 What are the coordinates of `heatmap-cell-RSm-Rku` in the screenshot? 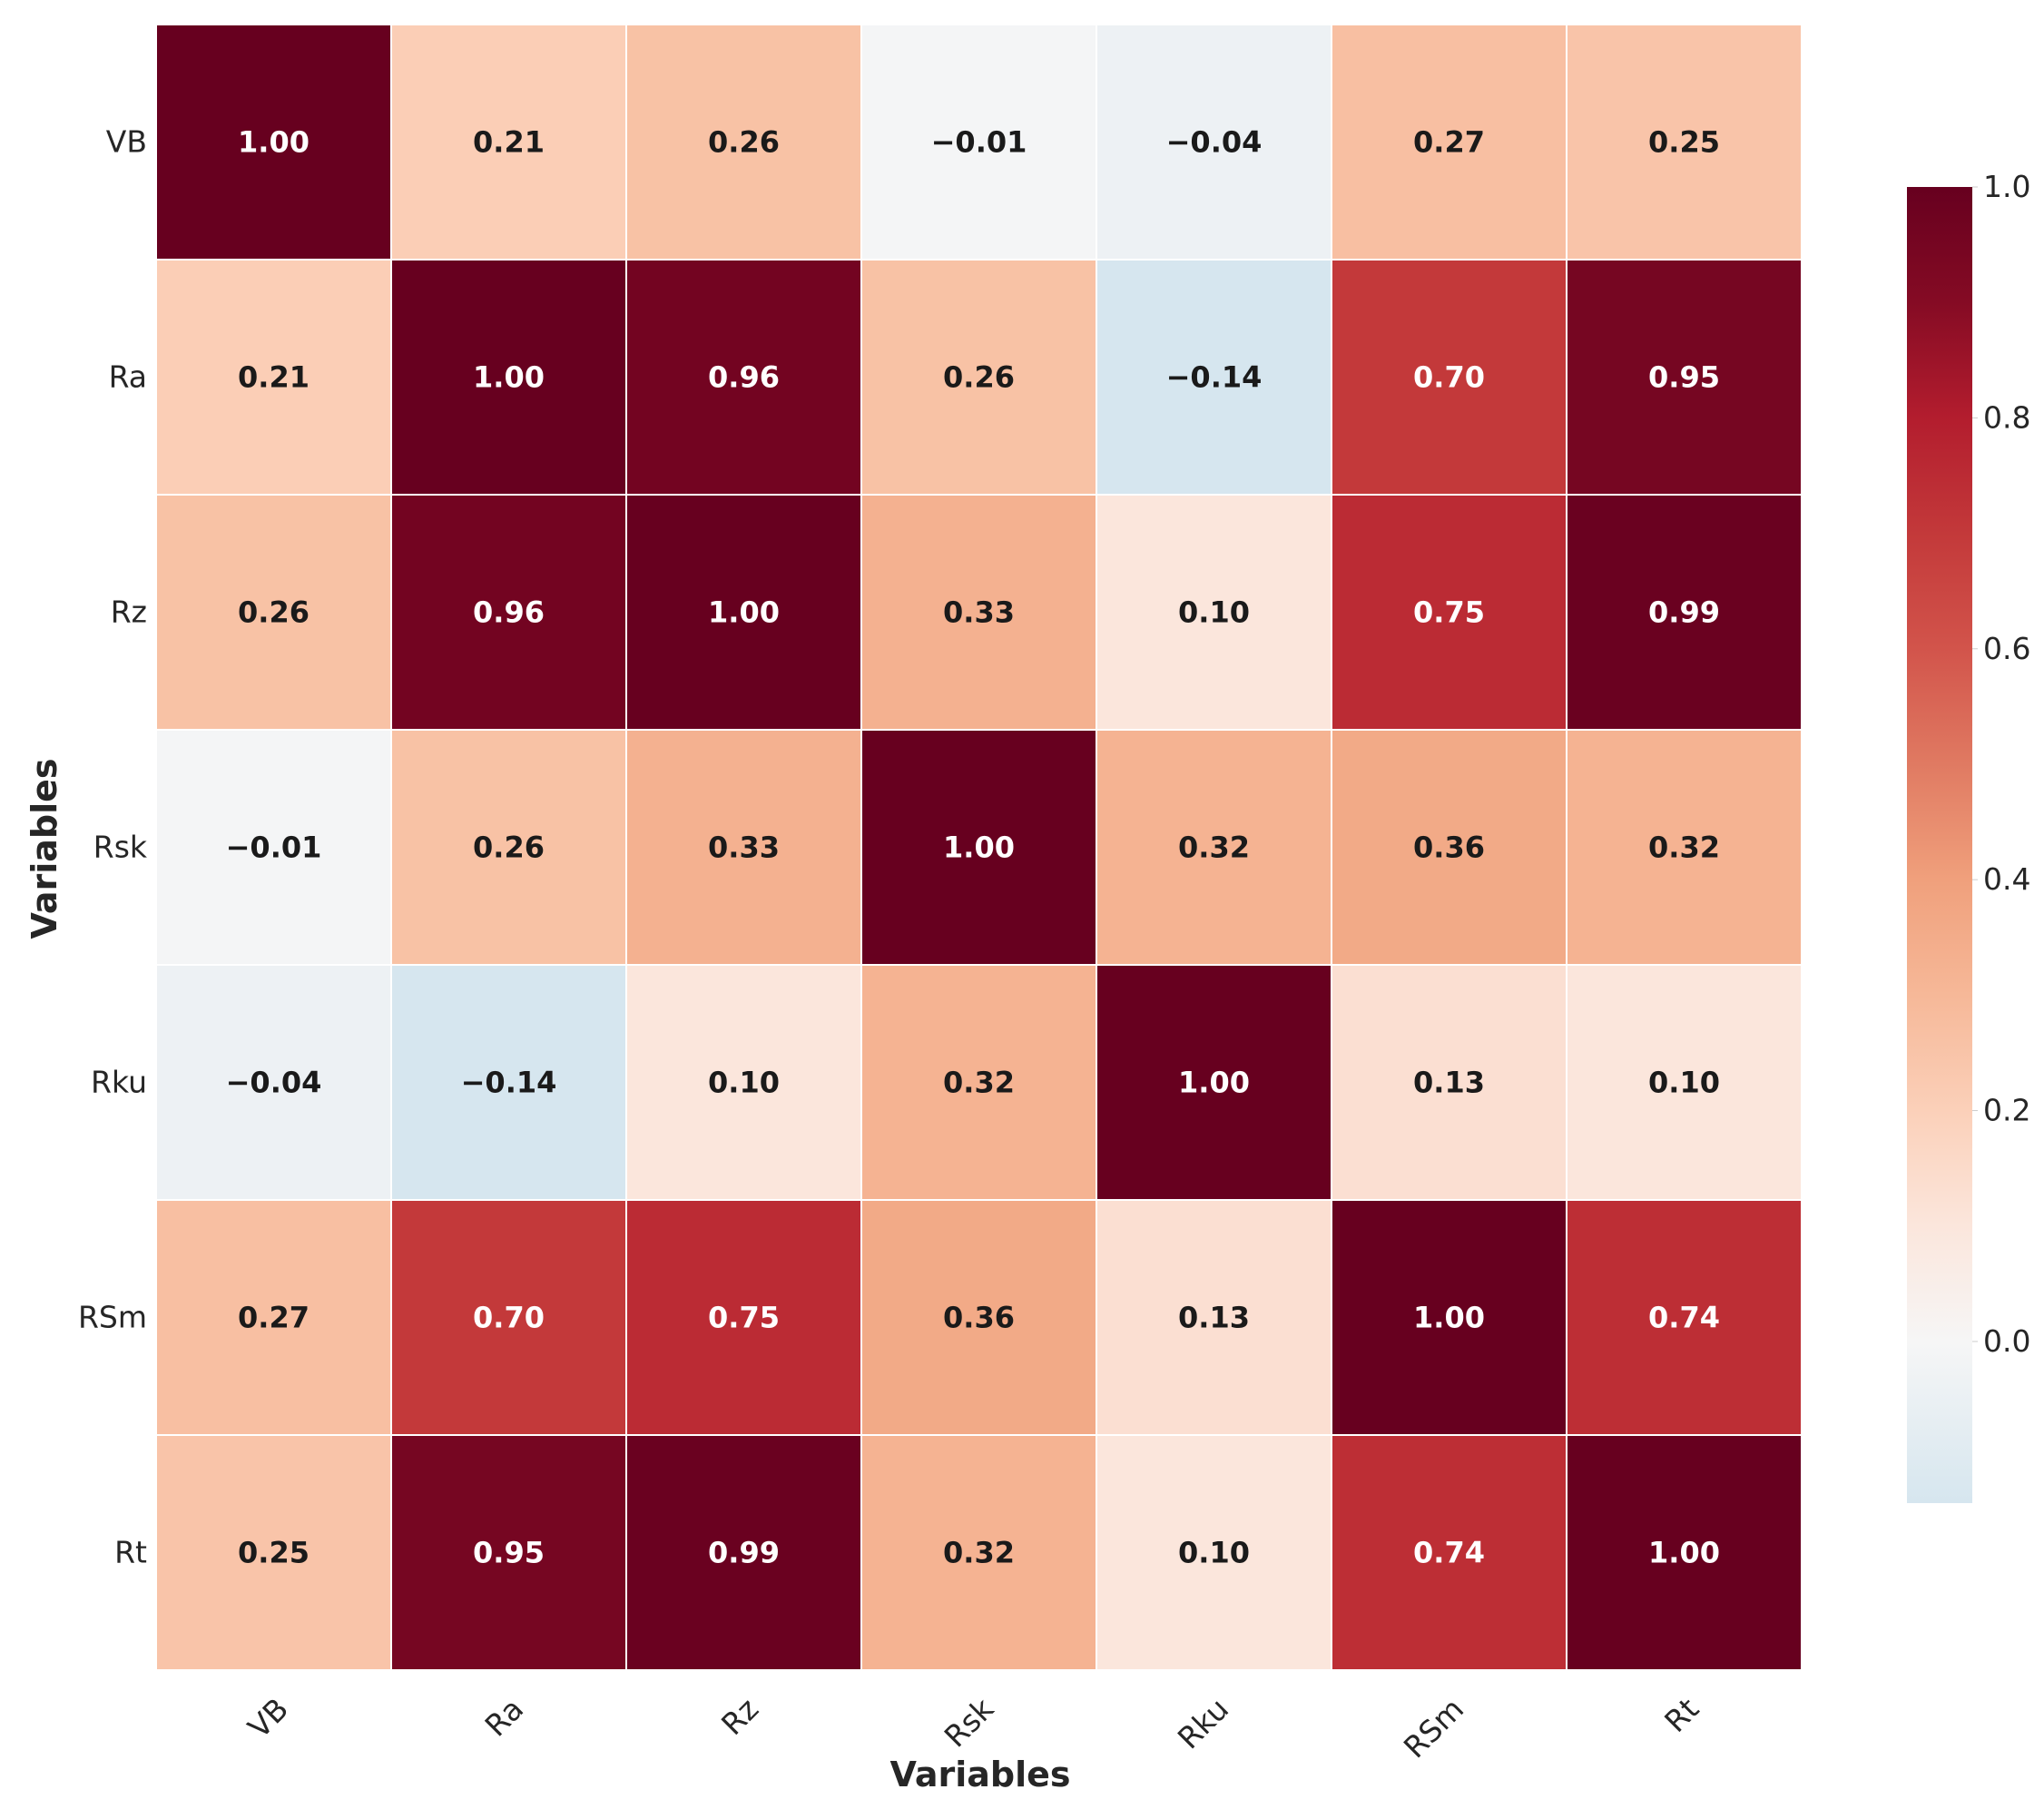 It's located at (1214, 1317).